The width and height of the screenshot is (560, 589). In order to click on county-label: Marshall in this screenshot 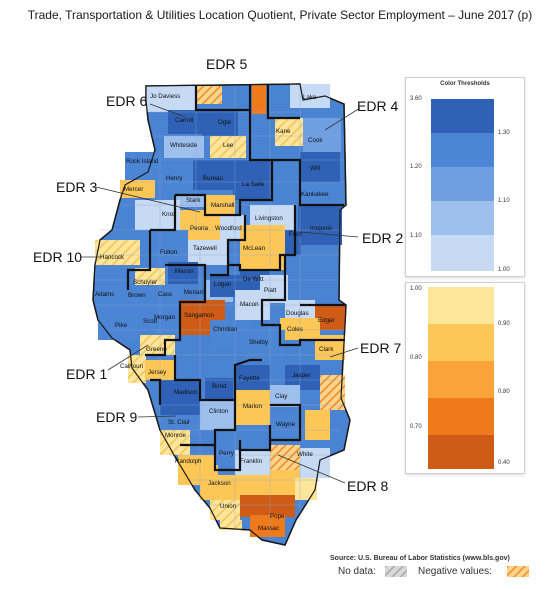, I will do `click(222, 205)`.